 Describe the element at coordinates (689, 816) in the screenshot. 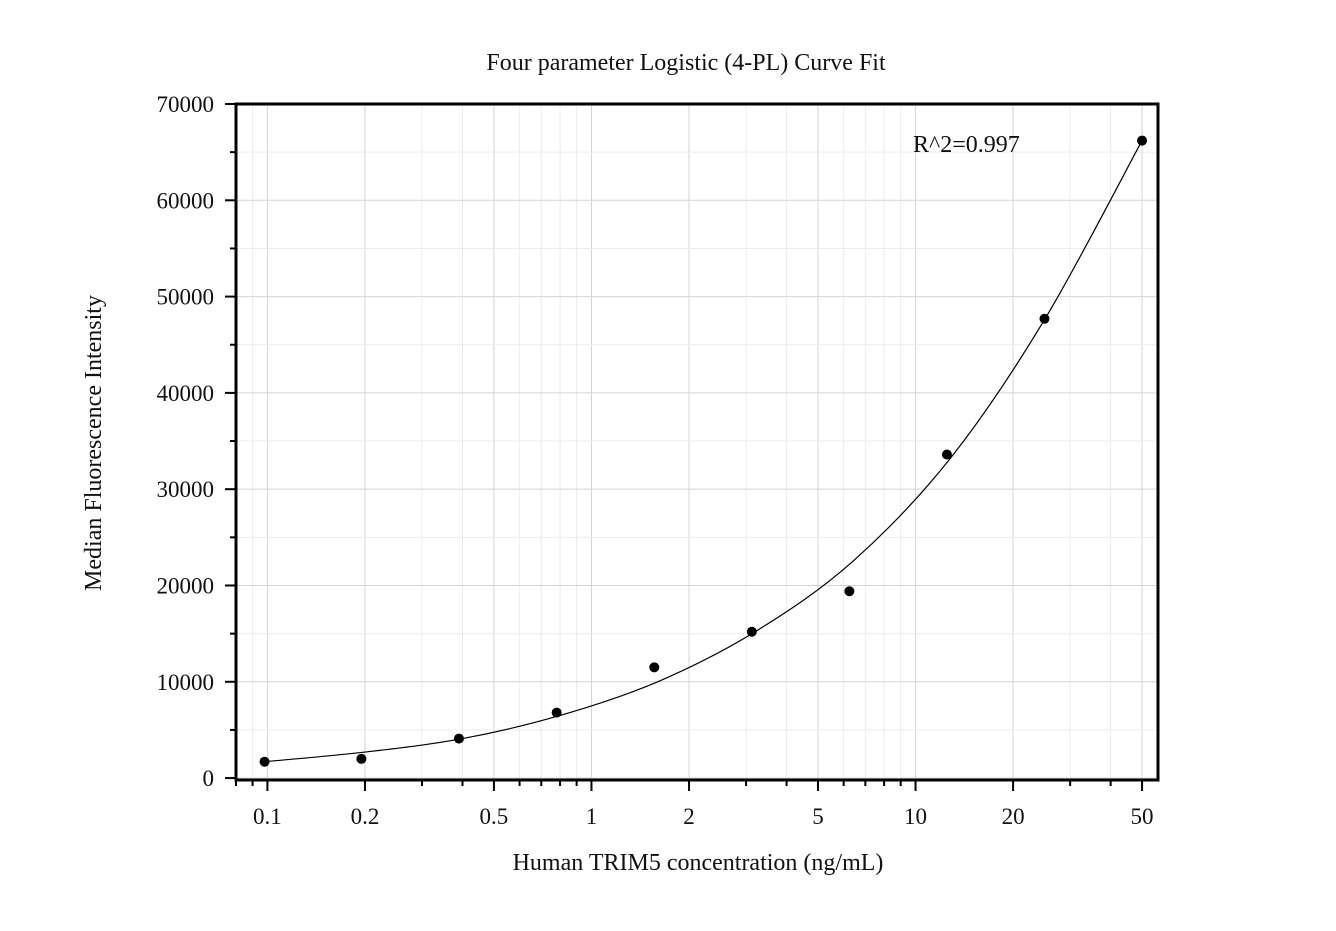

I see `x-tick-label: 2` at that location.